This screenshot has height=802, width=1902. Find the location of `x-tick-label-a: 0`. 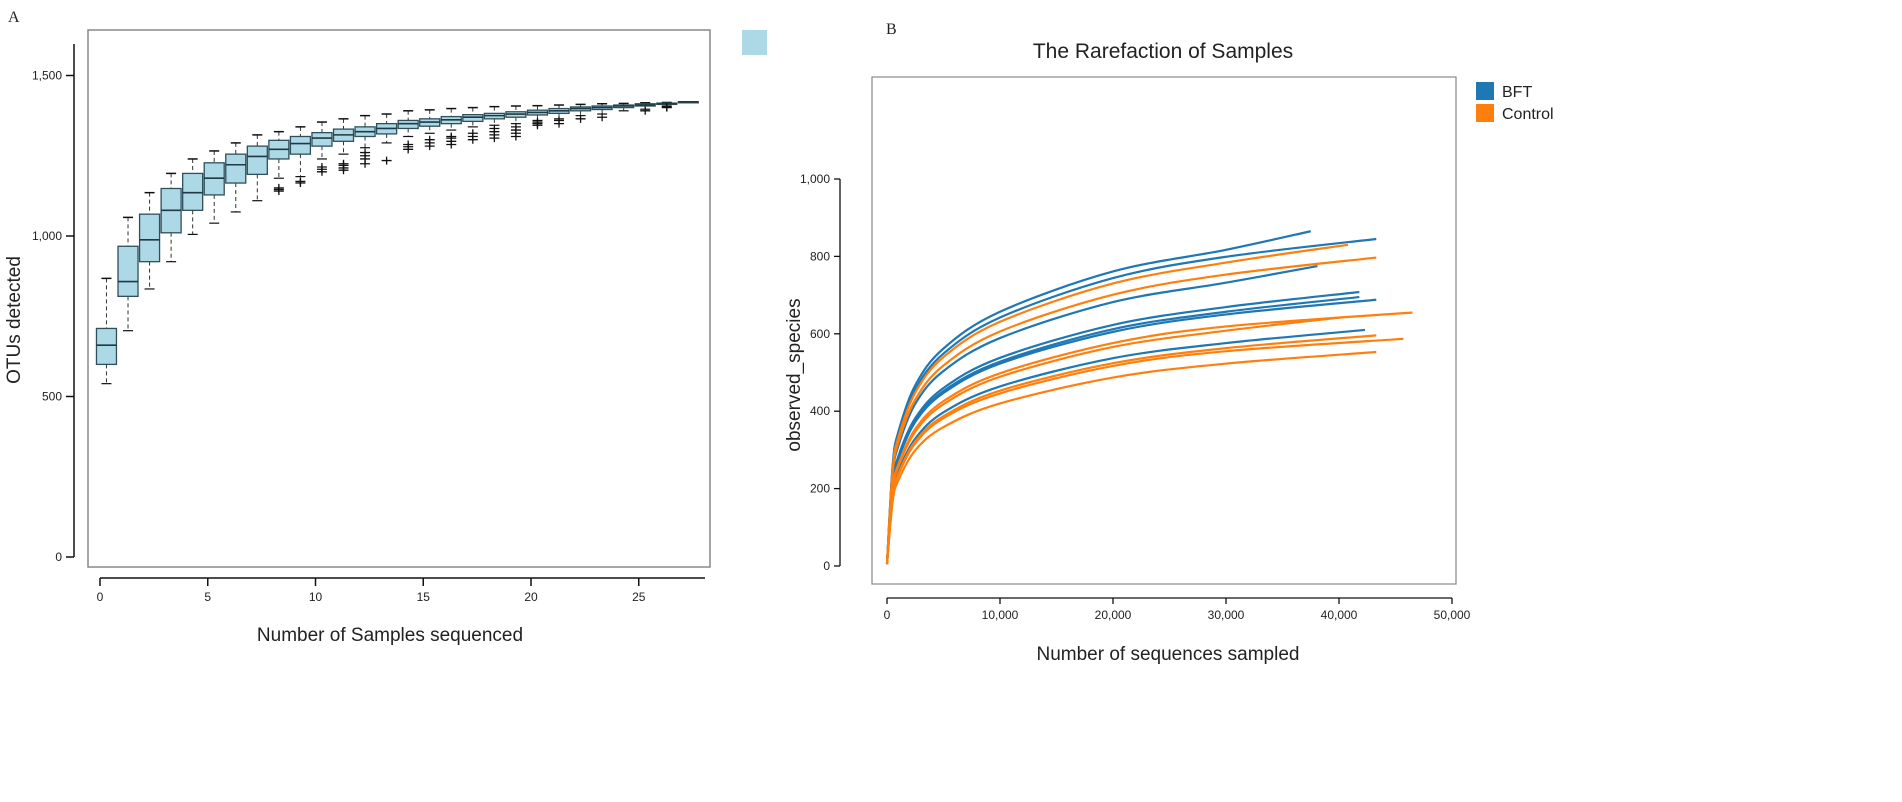

x-tick-label-a: 0 is located at coordinates (100, 597).